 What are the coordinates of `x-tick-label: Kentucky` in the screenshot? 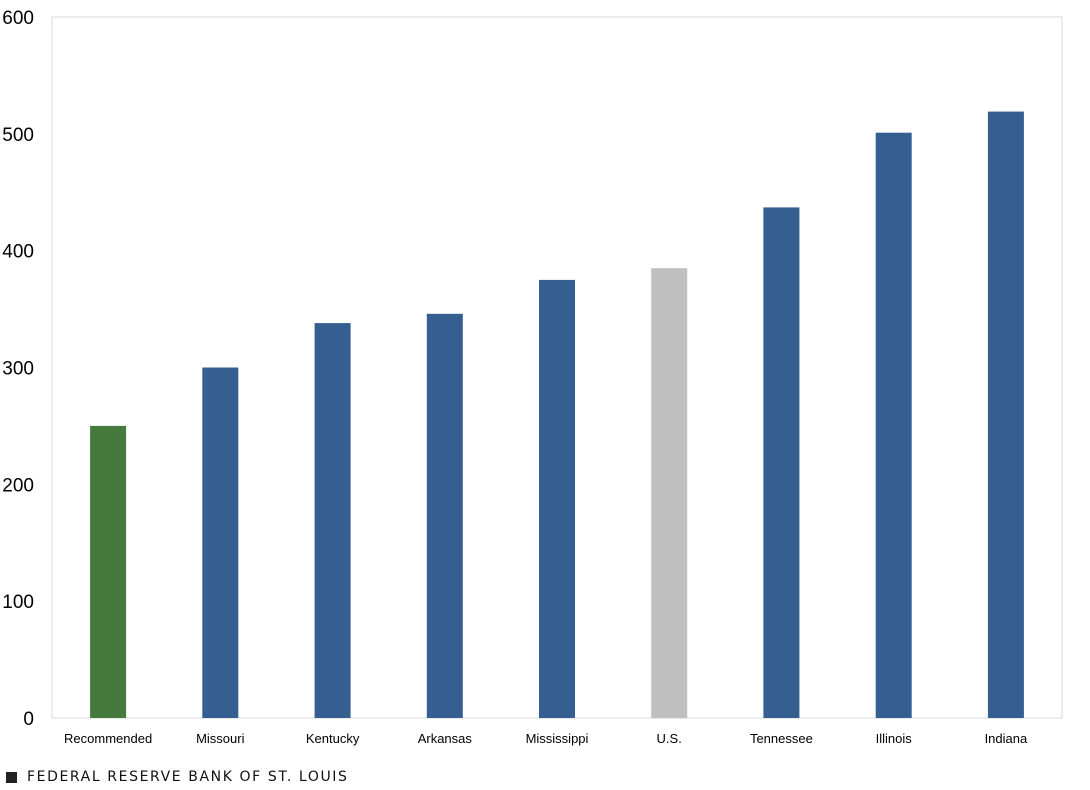 It's located at (333, 738).